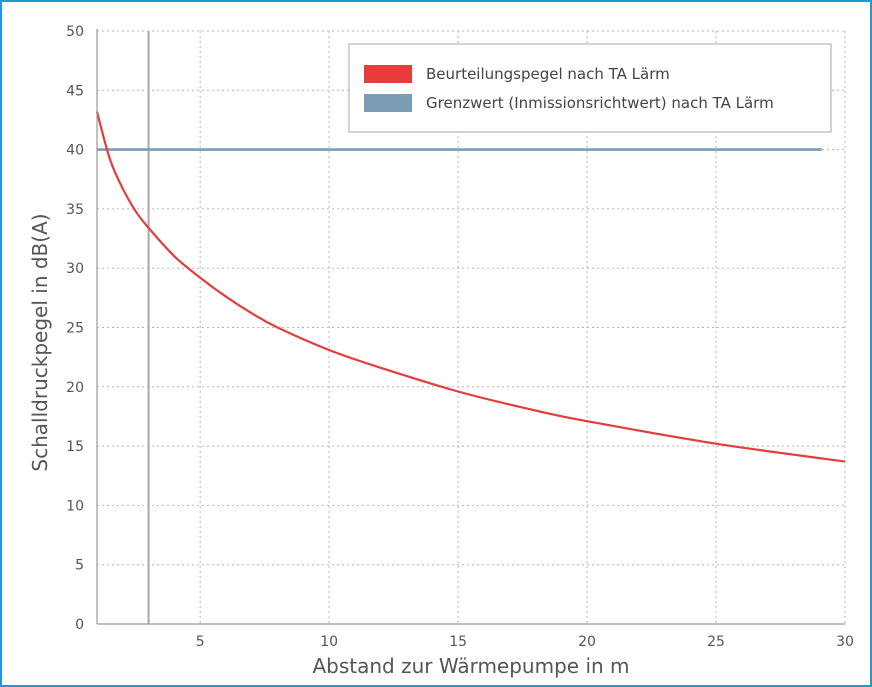 The width and height of the screenshot is (872, 687). I want to click on y-tick-label: 35, so click(75, 210).